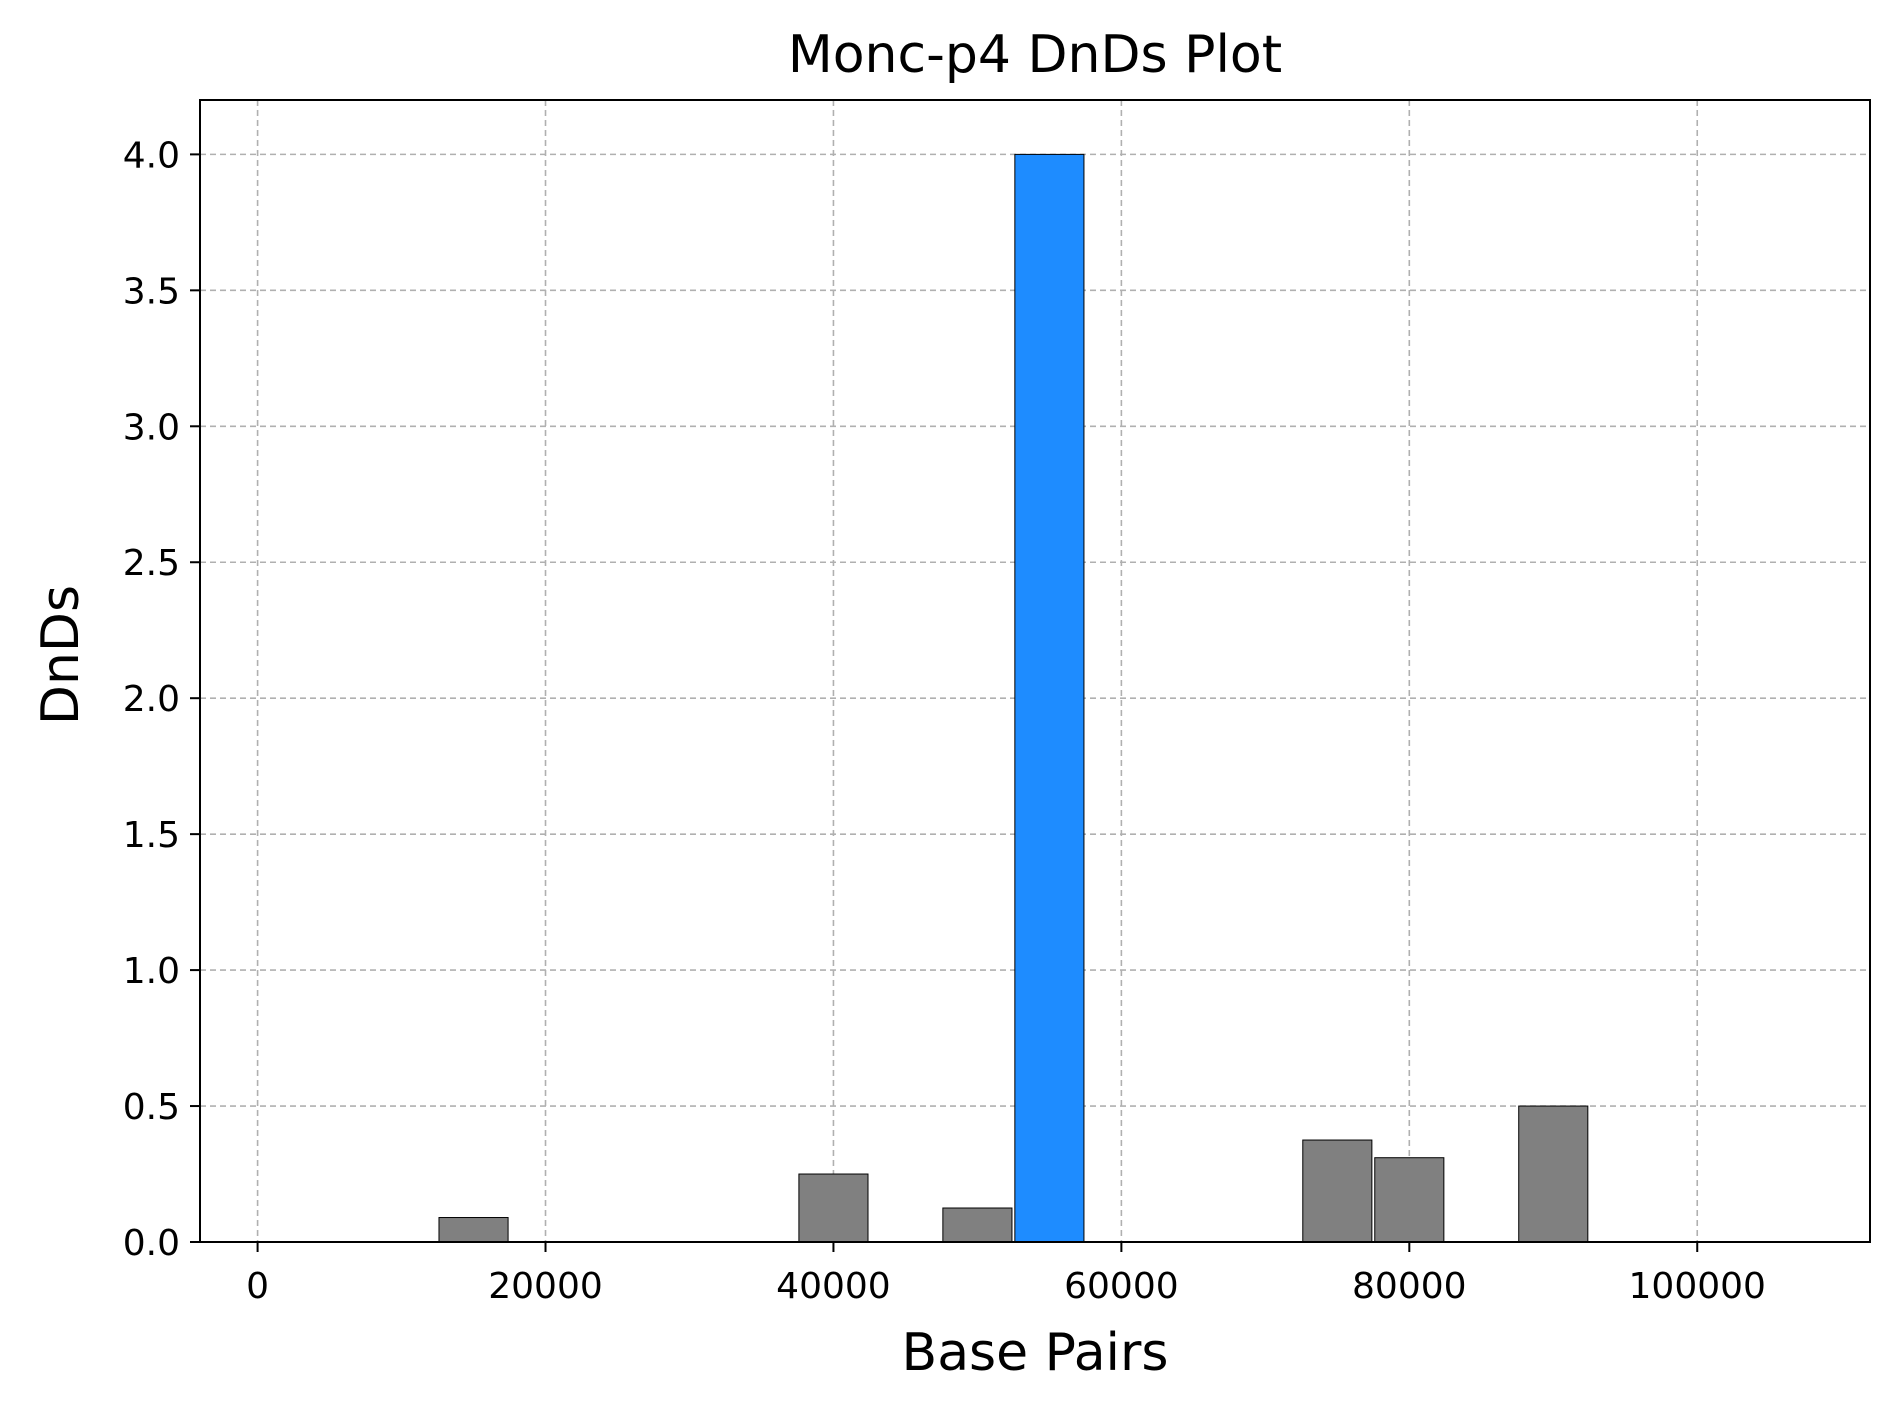  Describe the element at coordinates (61, 655) in the screenshot. I see `y-axis-title: DnDs` at that location.